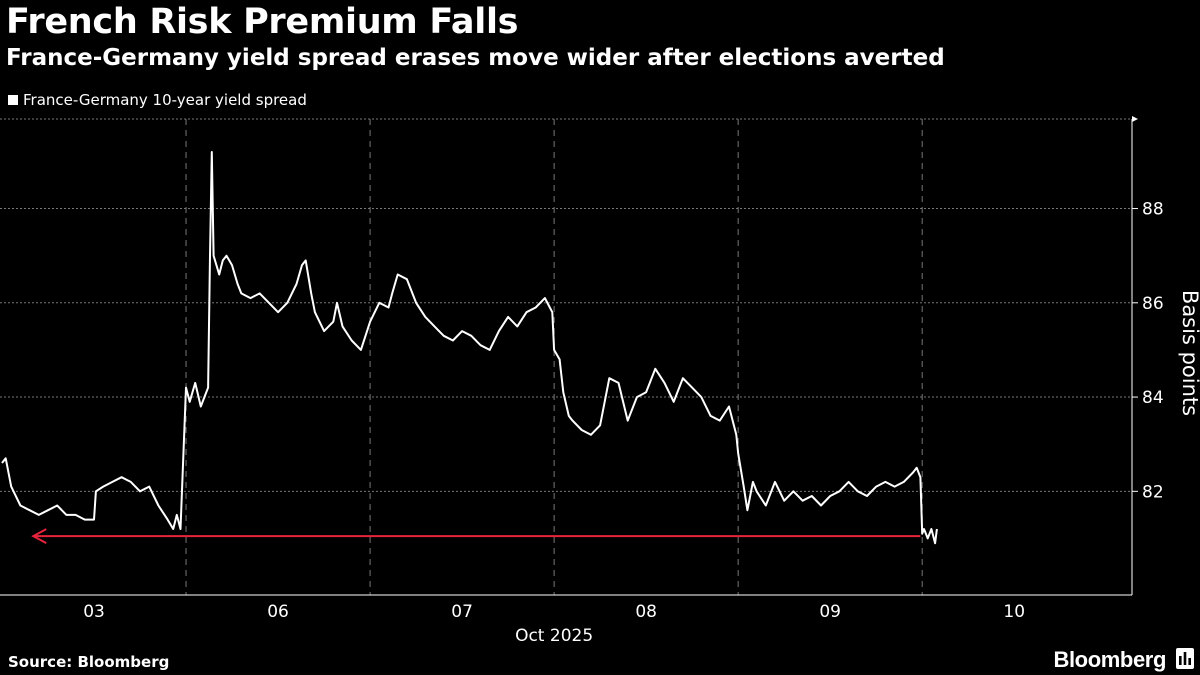  Describe the element at coordinates (1109, 659) in the screenshot. I see `brand-logo: Bloomberg` at that location.